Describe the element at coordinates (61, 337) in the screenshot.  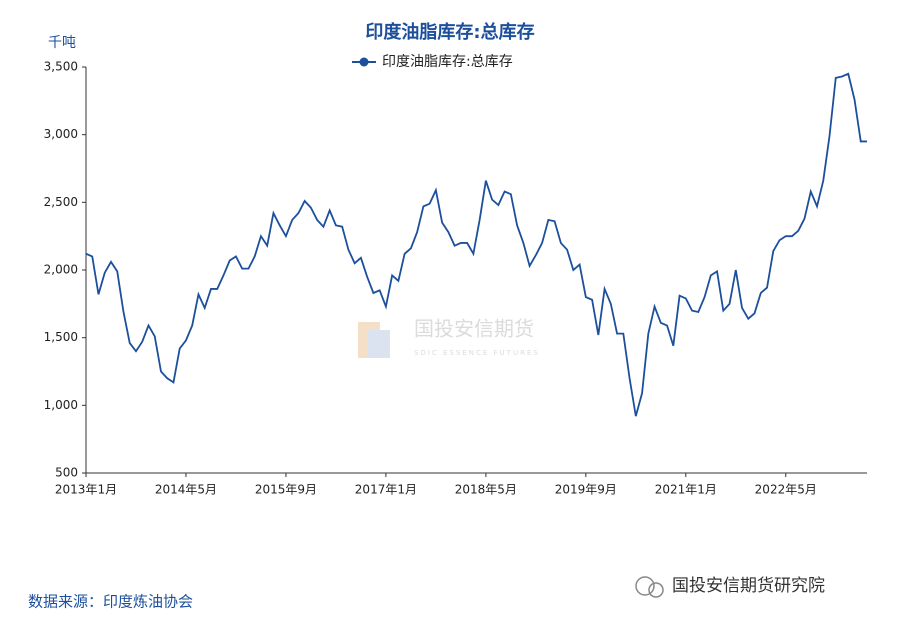
I see `y-tick-label: 1,500` at that location.